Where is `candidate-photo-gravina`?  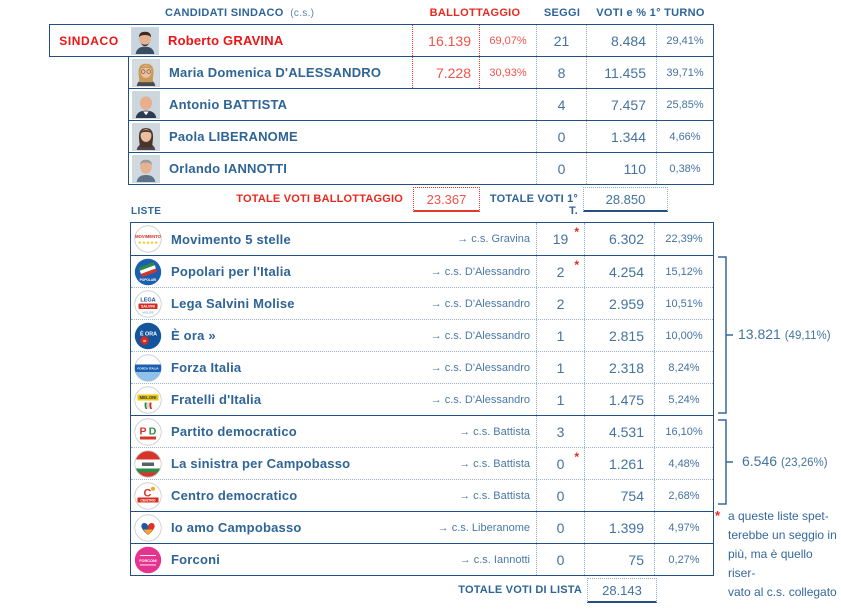
candidate-photo-gravina is located at coordinates (145, 40).